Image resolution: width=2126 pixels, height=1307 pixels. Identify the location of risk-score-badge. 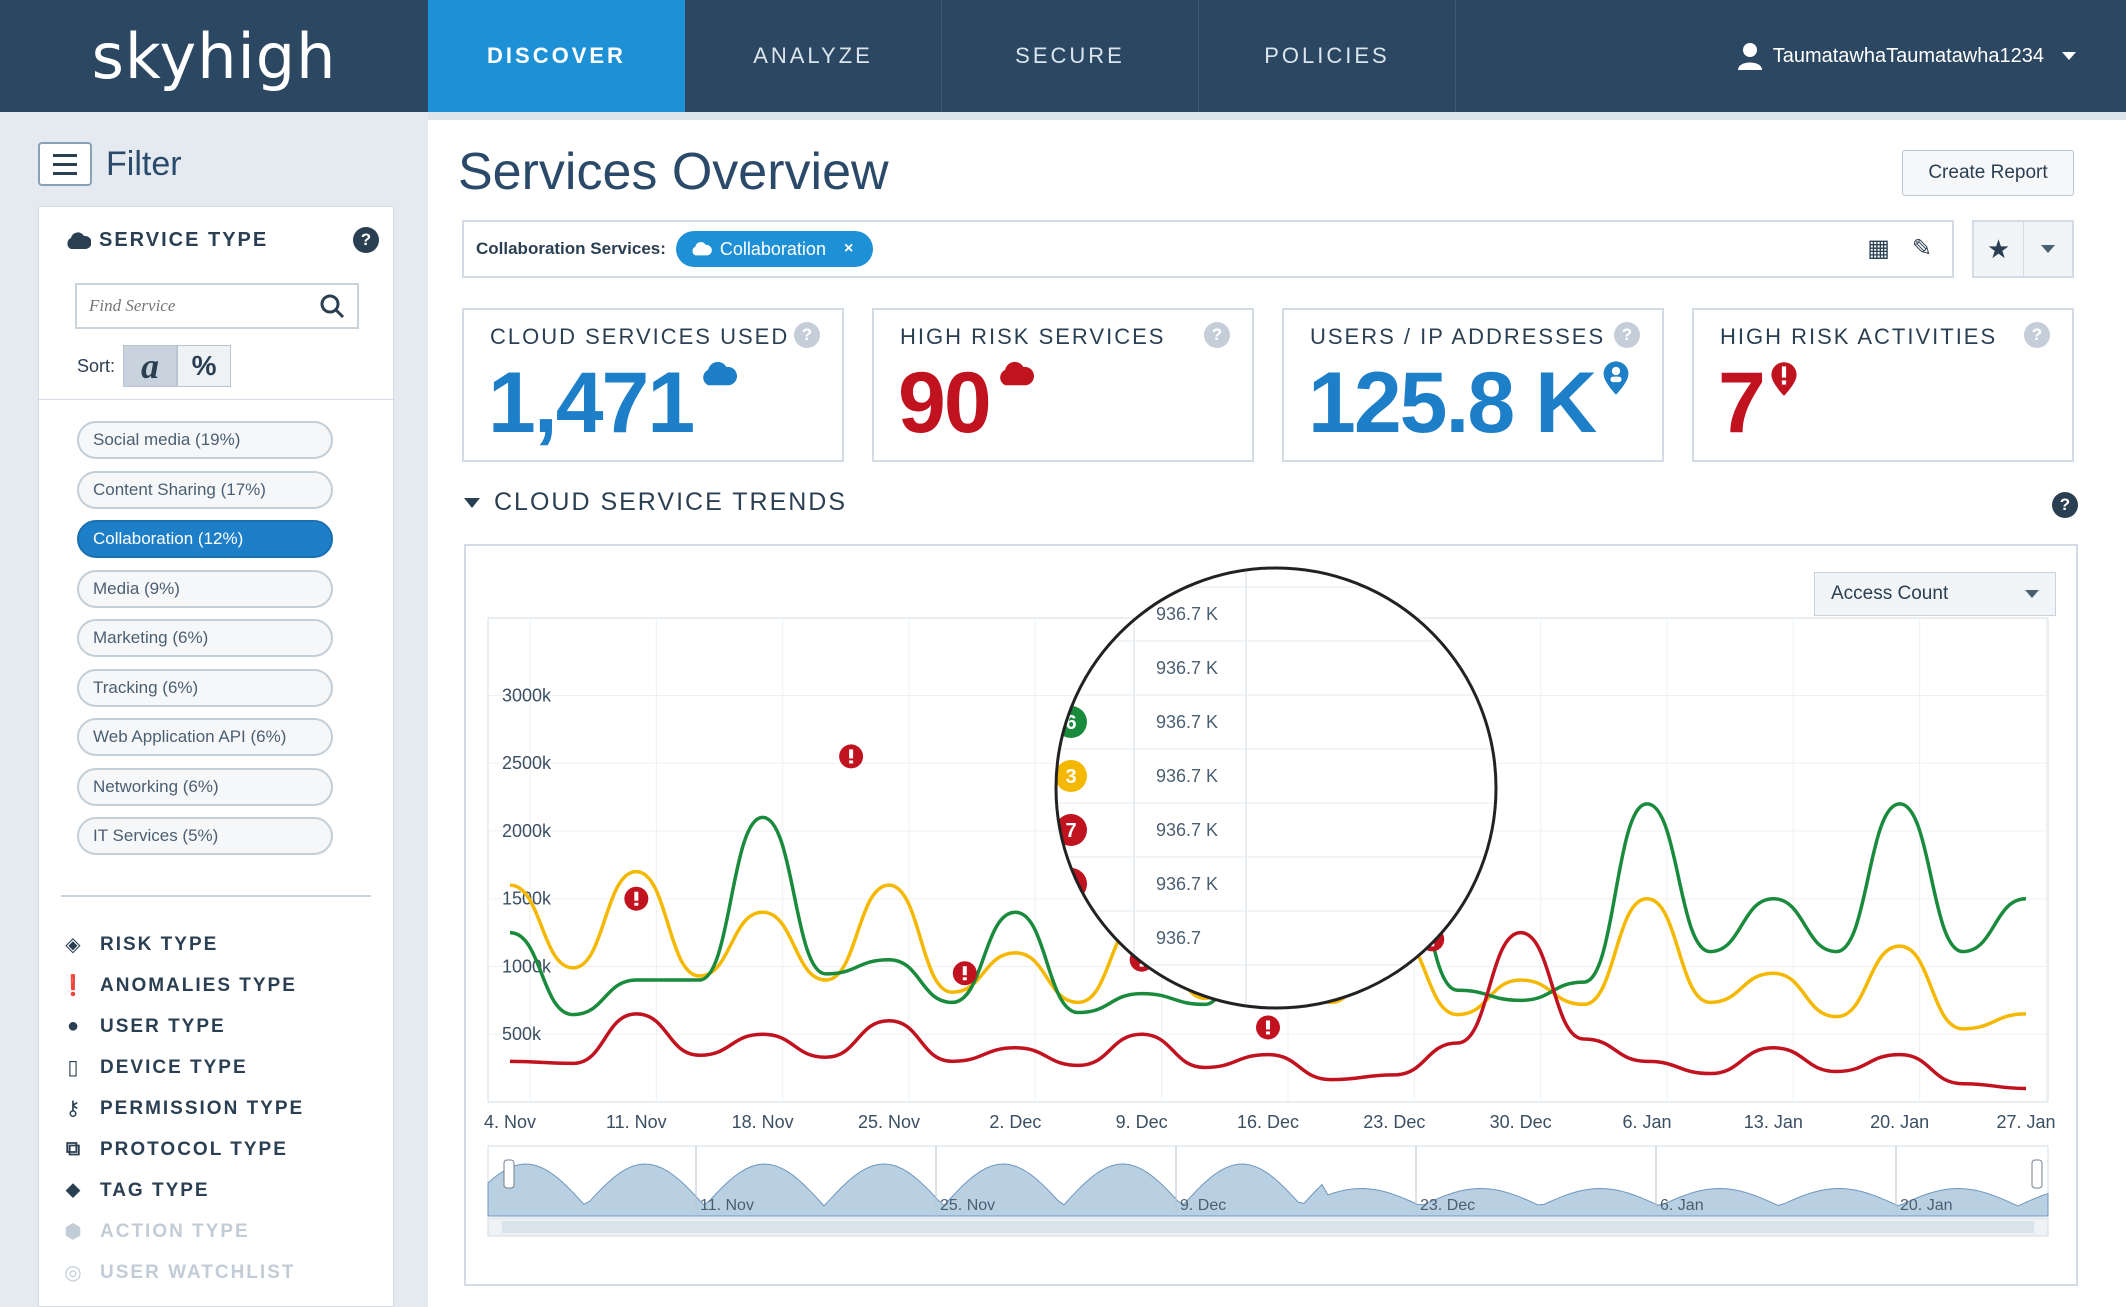
(1071, 776).